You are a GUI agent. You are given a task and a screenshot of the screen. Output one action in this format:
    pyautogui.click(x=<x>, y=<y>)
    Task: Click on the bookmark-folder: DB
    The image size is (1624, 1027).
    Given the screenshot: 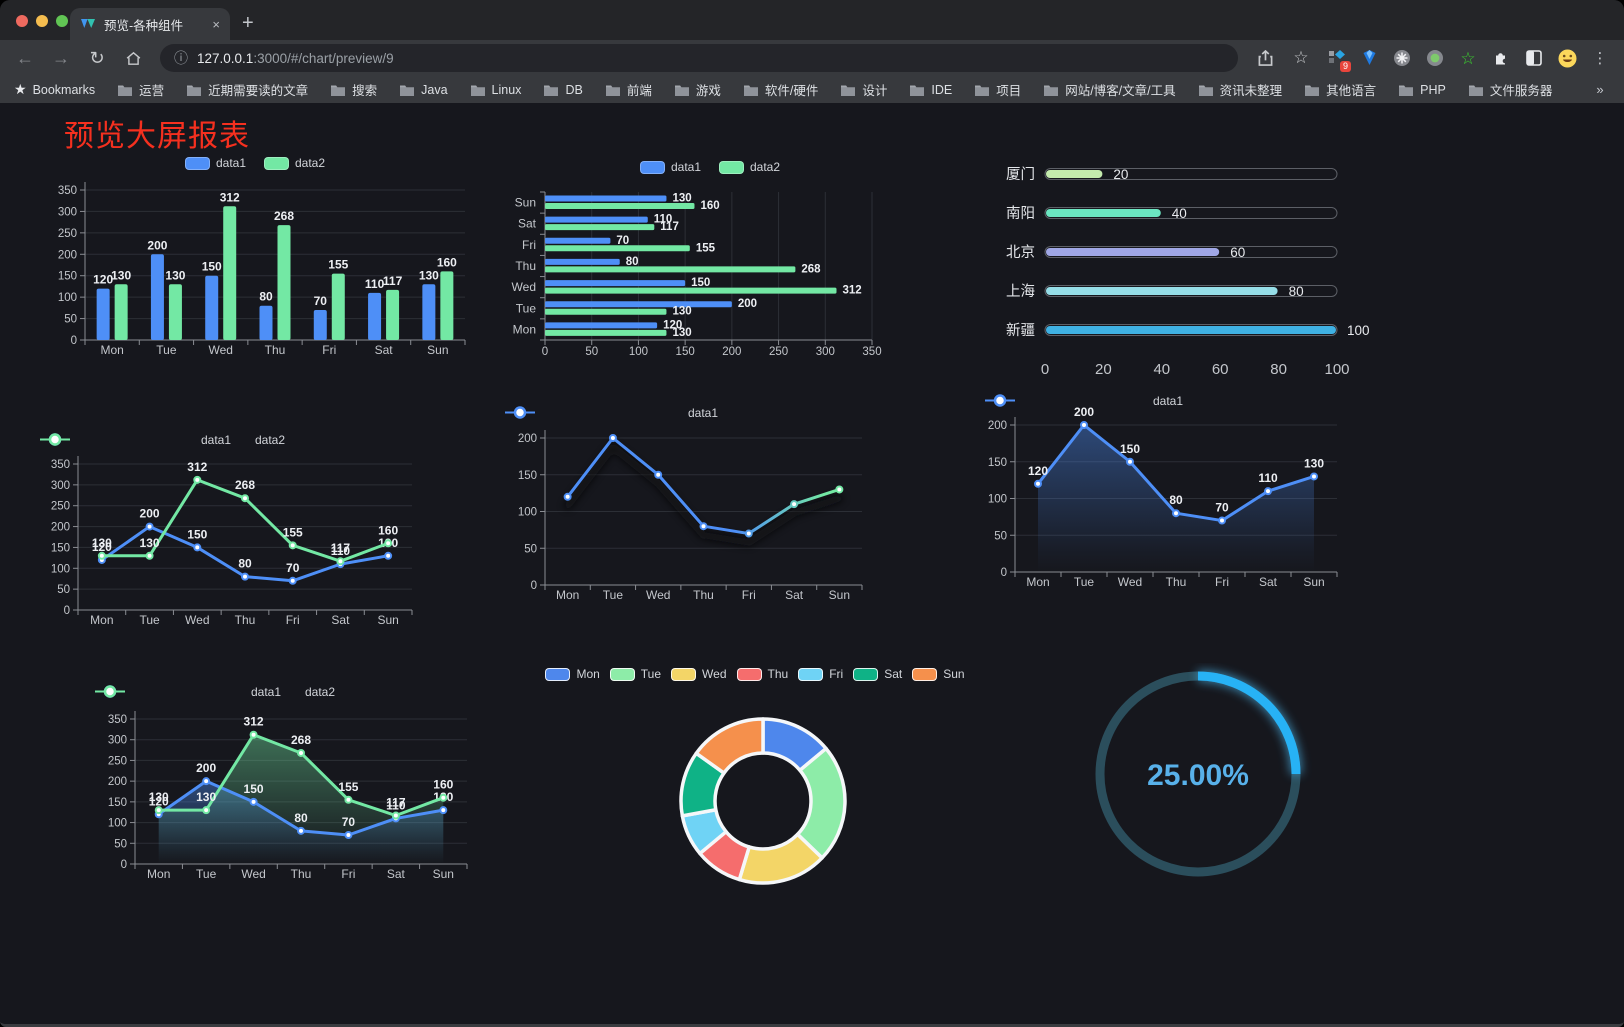 What is the action you would take?
    pyautogui.click(x=563, y=89)
    